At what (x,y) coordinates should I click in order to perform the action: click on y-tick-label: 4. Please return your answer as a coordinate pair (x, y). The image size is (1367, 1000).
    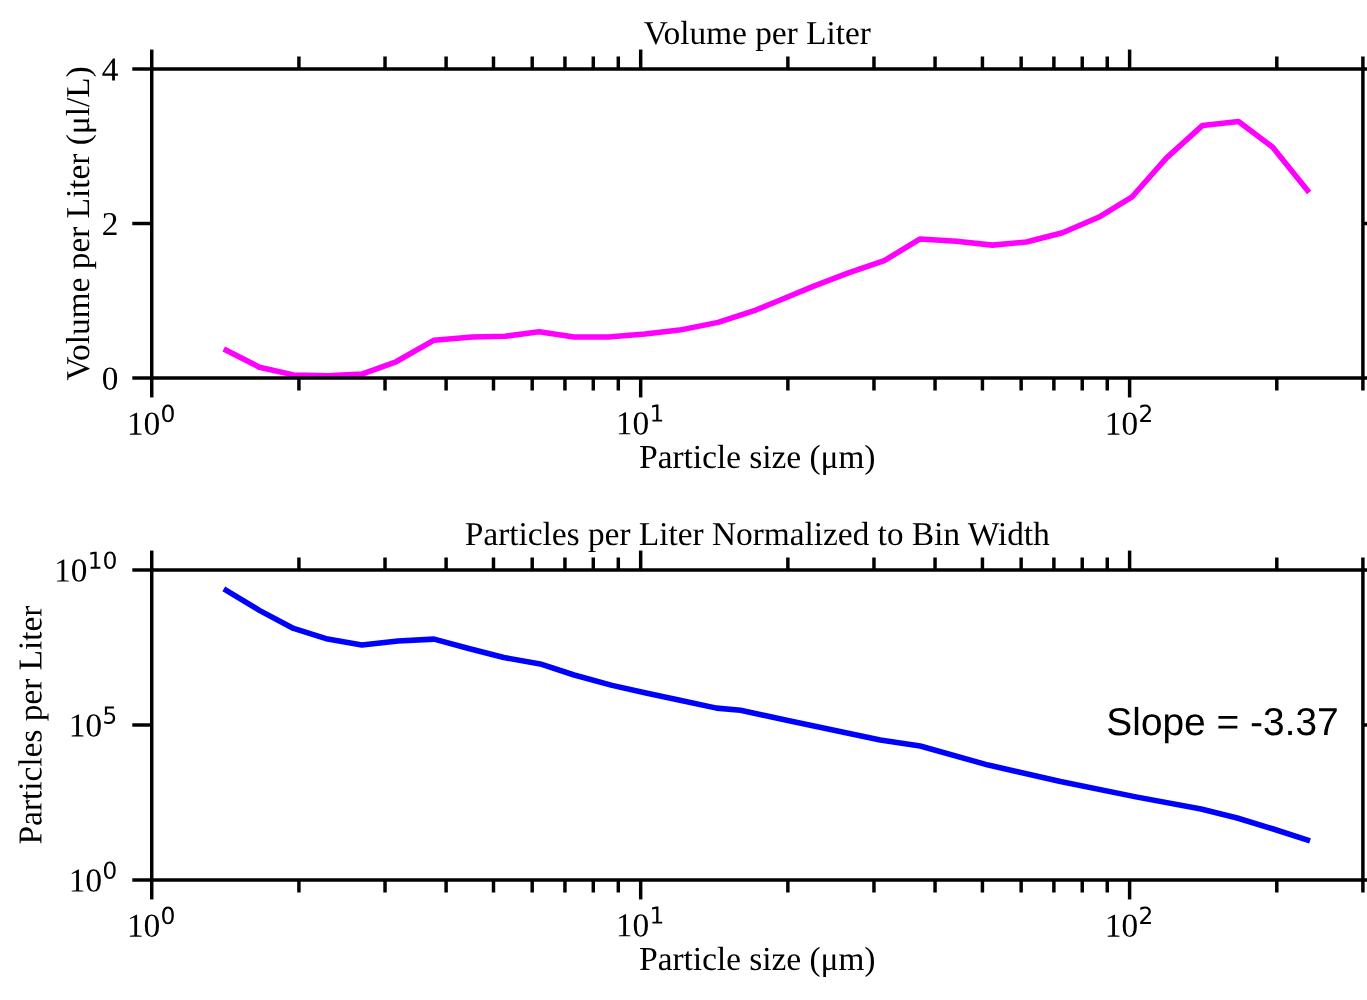
    Looking at the image, I should click on (110, 69).